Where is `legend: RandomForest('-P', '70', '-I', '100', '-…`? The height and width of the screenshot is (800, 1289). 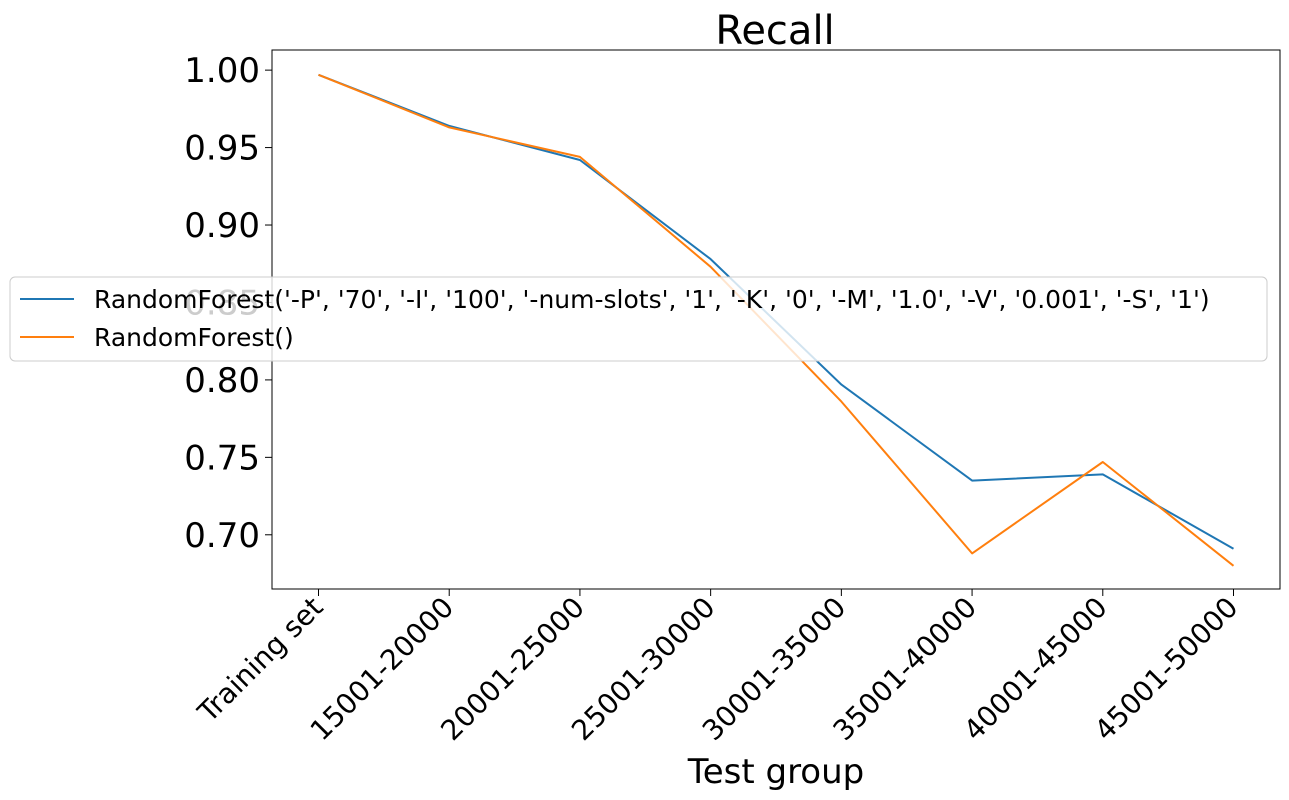
legend: RandomForest('-P', '70', '-I', '100', '-… is located at coordinates (638, 319).